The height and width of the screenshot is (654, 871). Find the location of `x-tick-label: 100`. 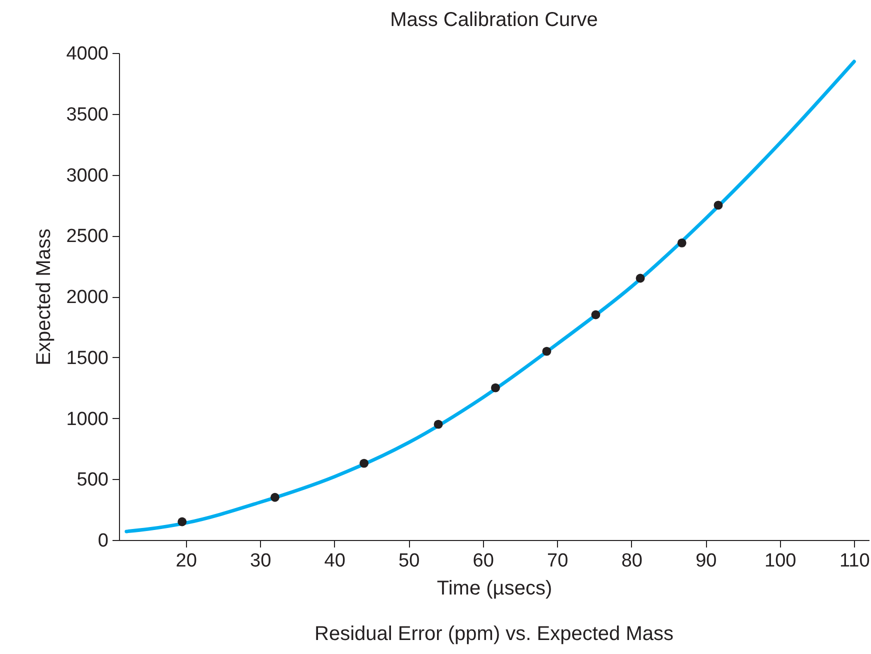

x-tick-label: 100 is located at coordinates (780, 561).